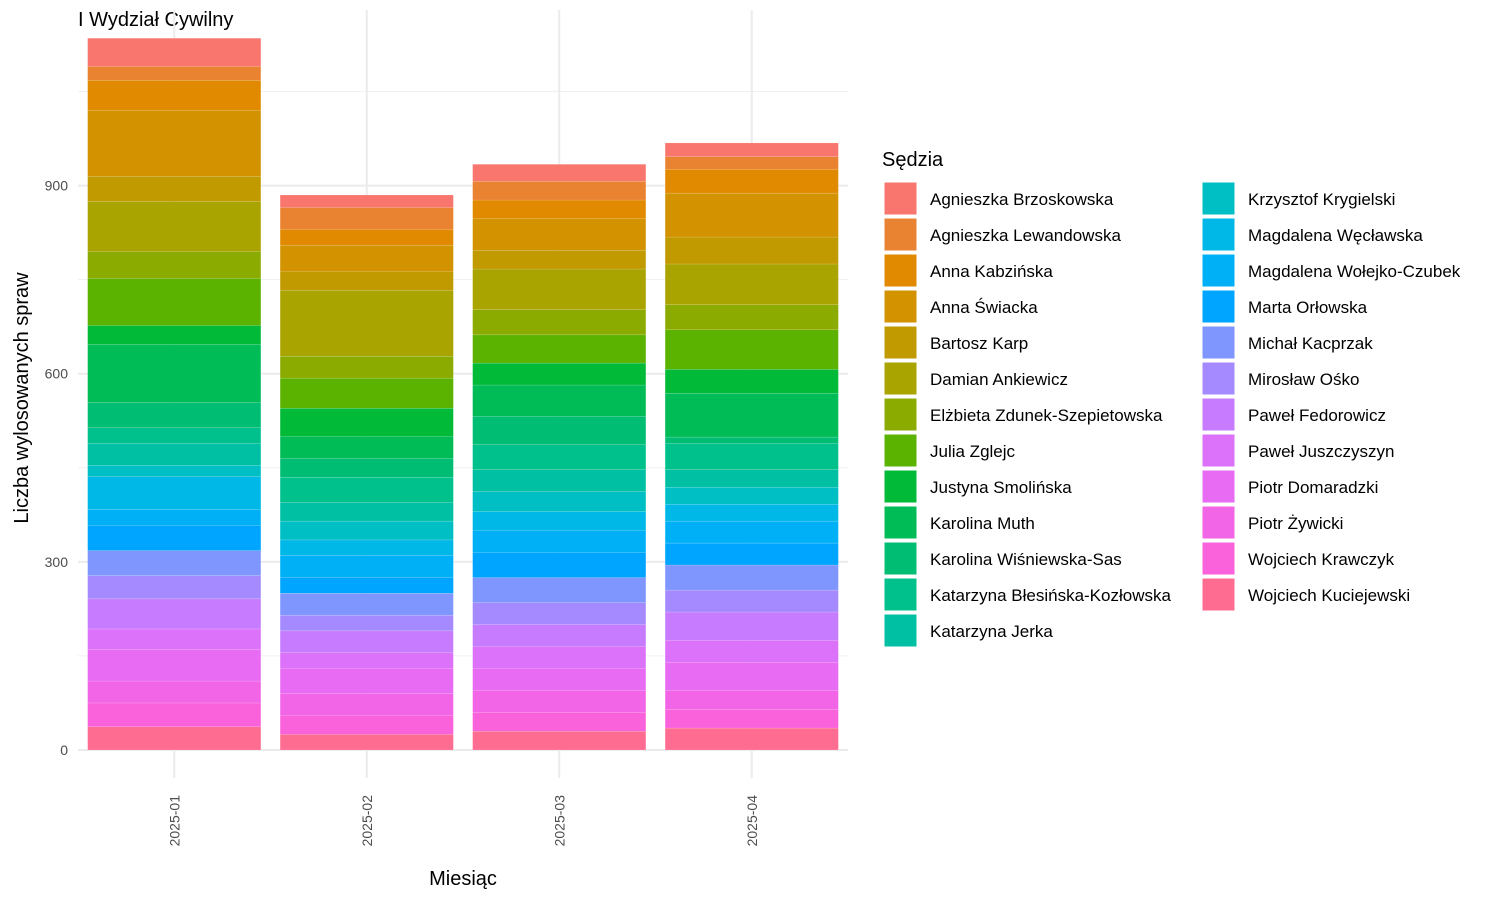 This screenshot has height=900, width=1500. What do you see at coordinates (57, 562) in the screenshot?
I see `y-tick-label: 300` at bounding box center [57, 562].